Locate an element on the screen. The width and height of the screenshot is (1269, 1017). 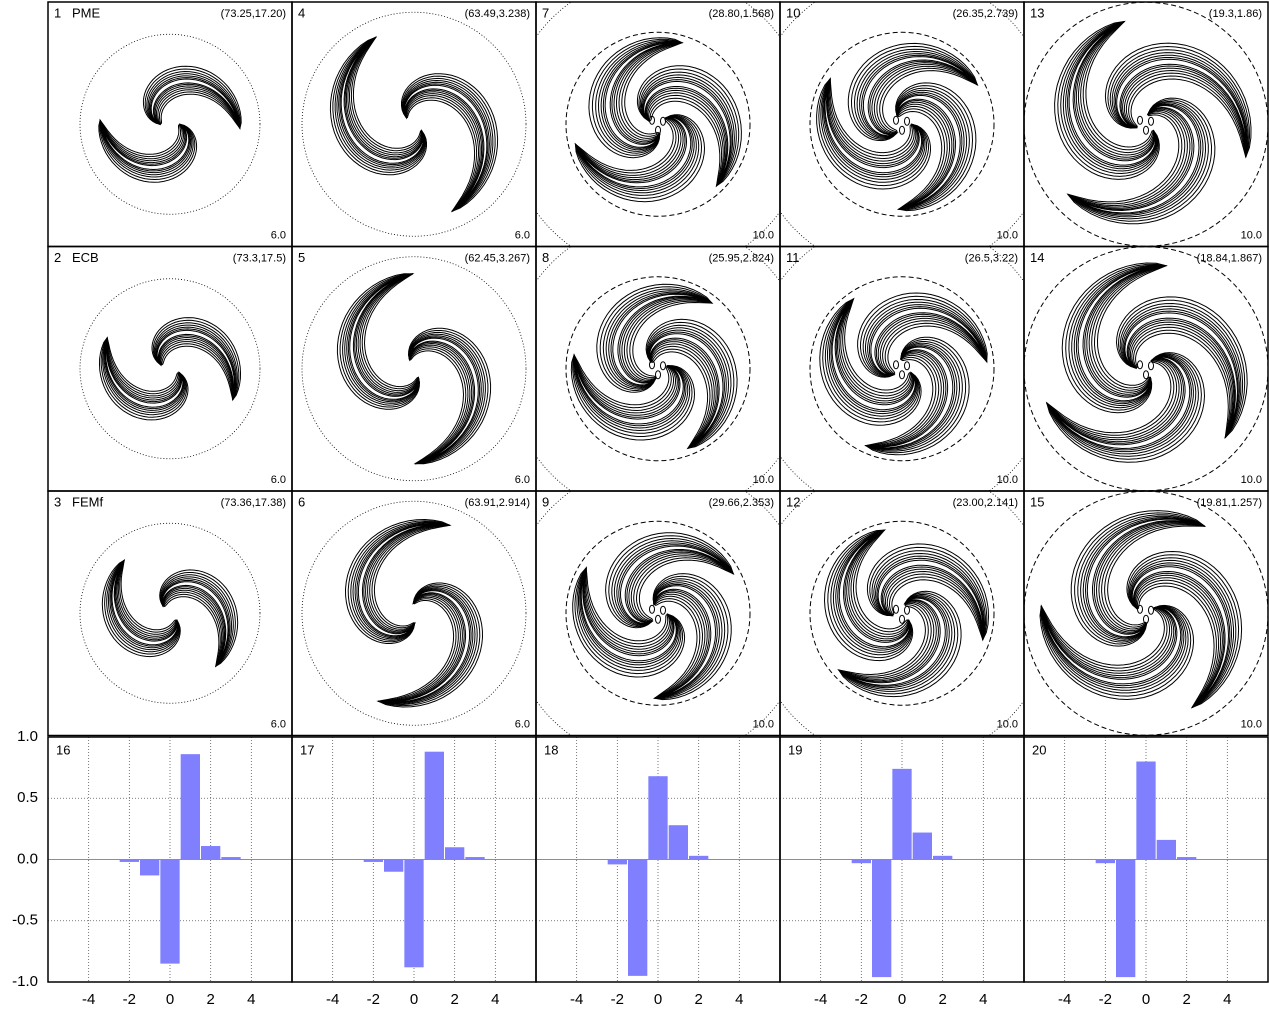
panel-number: 1 is located at coordinates (57, 12).